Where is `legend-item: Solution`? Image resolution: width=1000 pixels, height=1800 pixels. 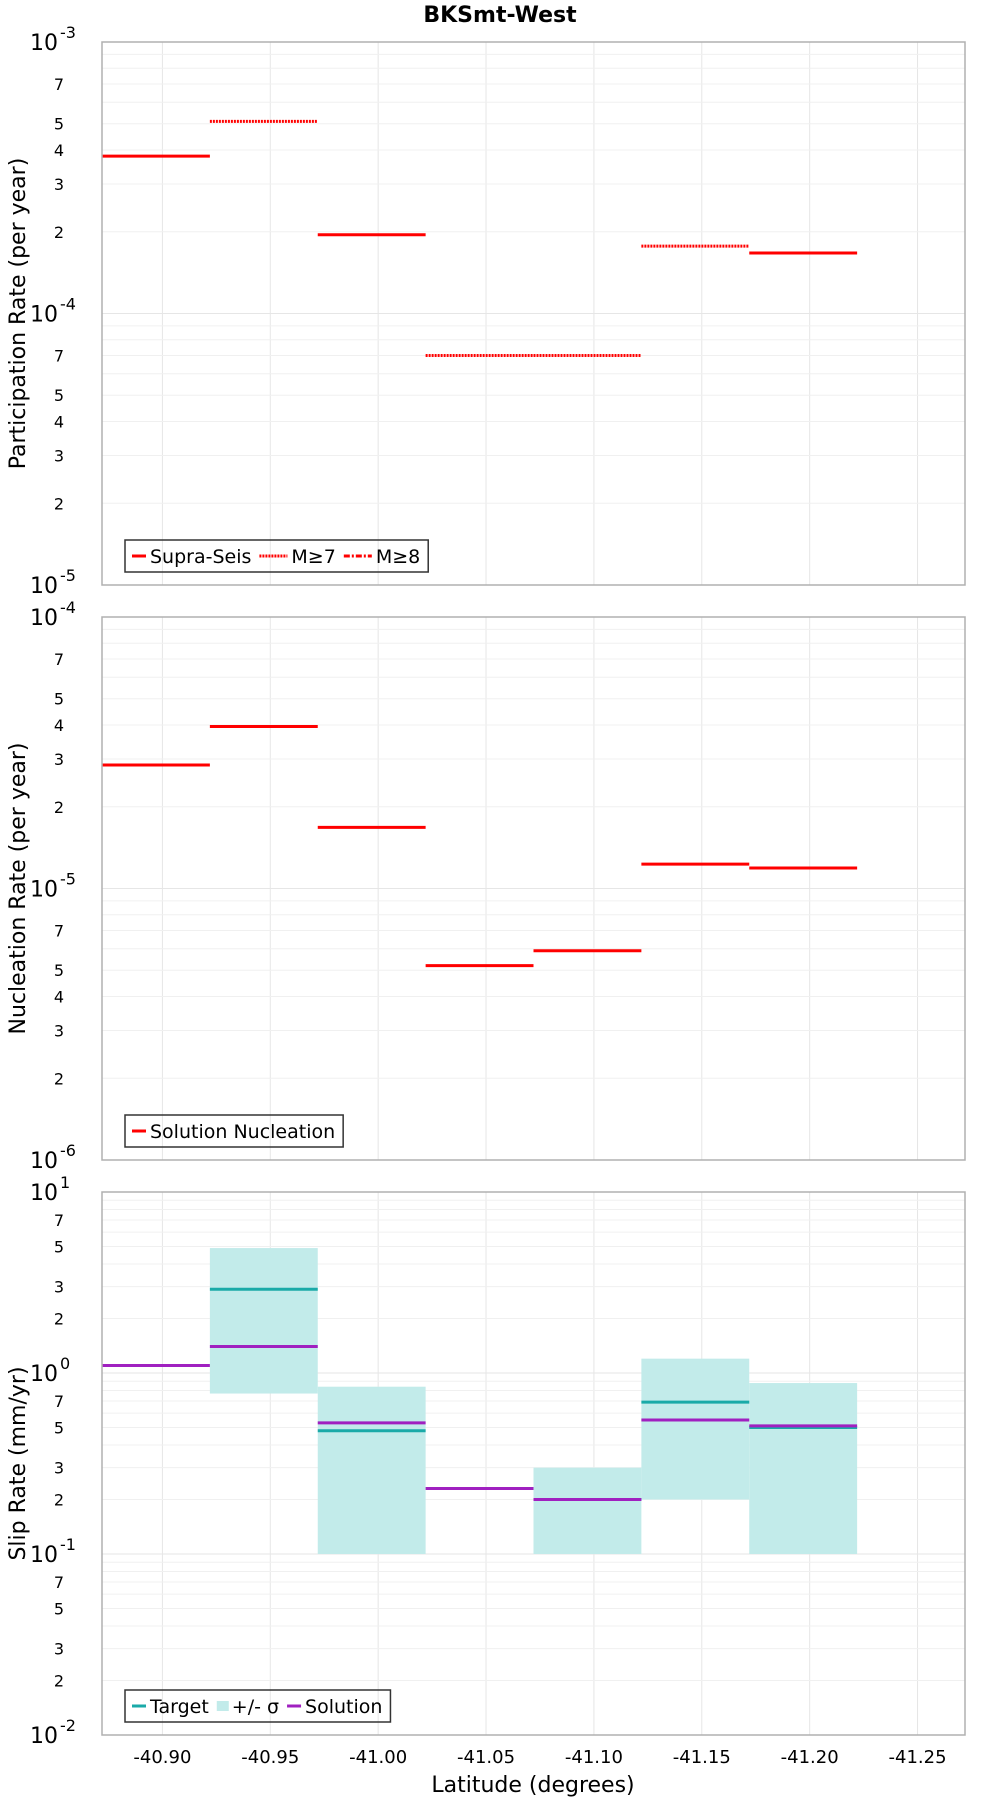 legend-item: Solution is located at coordinates (334, 1707).